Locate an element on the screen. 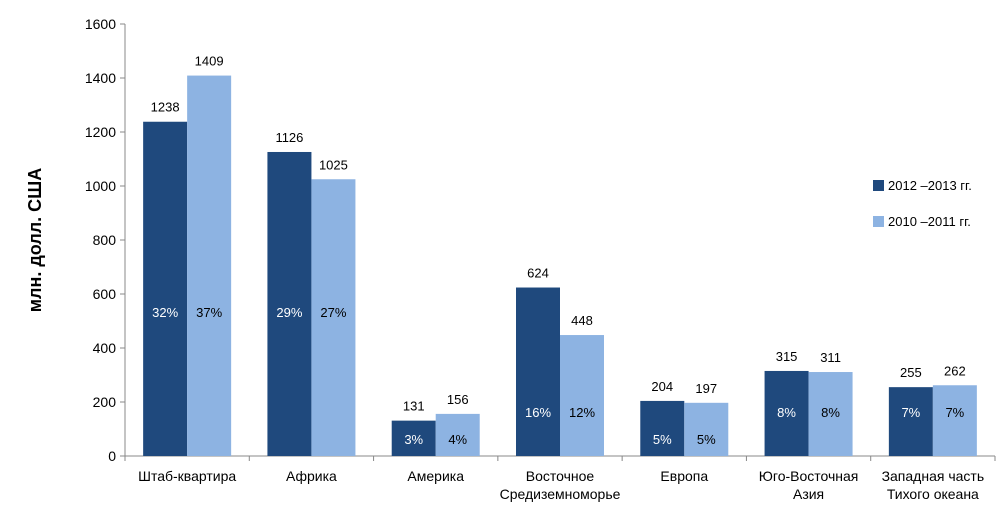 Image resolution: width=1001 pixels, height=509 pixels. bar-value-label: 448 is located at coordinates (582, 320).